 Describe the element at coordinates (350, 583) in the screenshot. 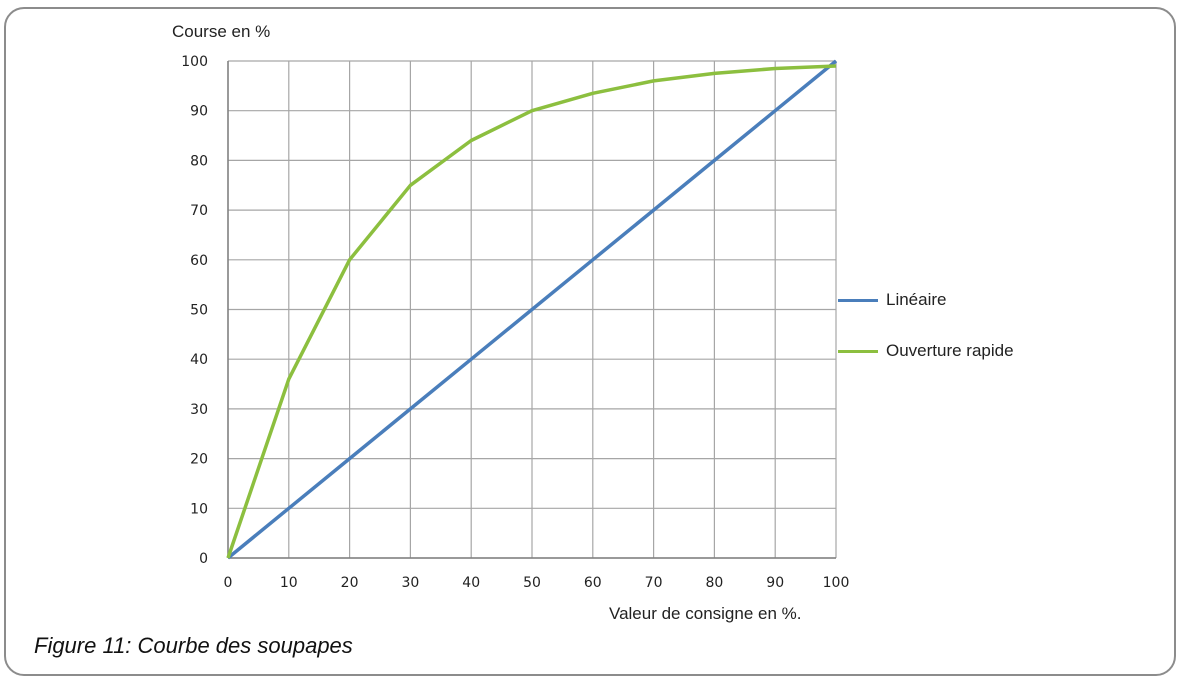

I see `x-tick-label: 20` at that location.